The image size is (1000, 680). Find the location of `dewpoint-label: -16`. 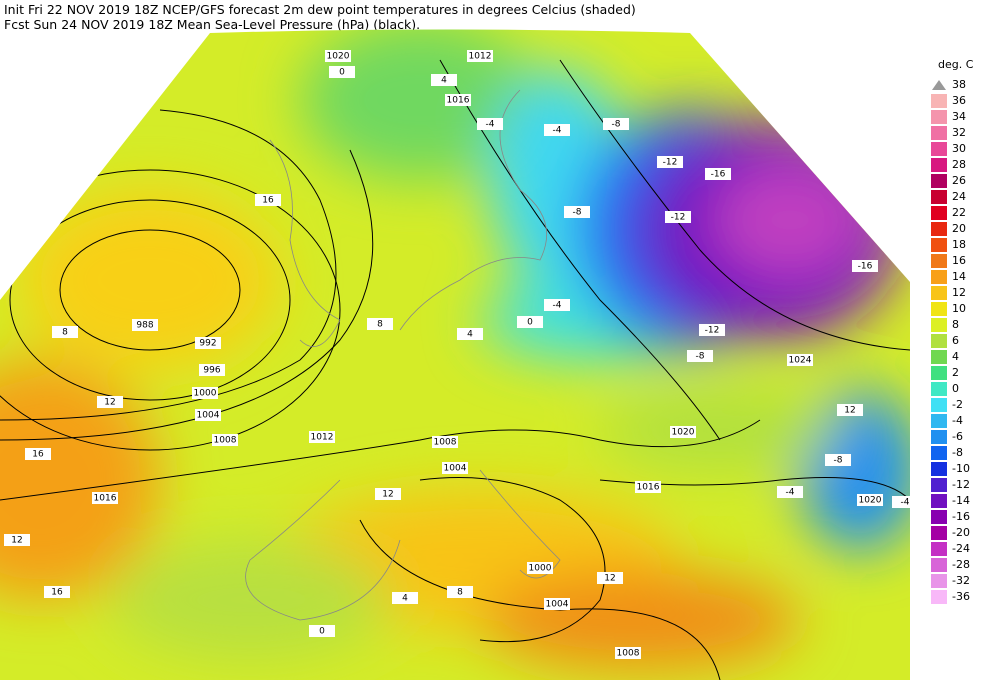

dewpoint-label: -16 is located at coordinates (865, 267).